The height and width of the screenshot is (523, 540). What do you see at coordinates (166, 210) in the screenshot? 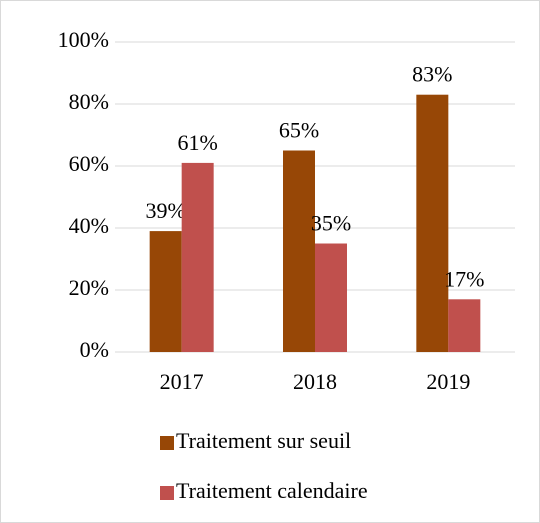
I see `data-label: 39%` at bounding box center [166, 210].